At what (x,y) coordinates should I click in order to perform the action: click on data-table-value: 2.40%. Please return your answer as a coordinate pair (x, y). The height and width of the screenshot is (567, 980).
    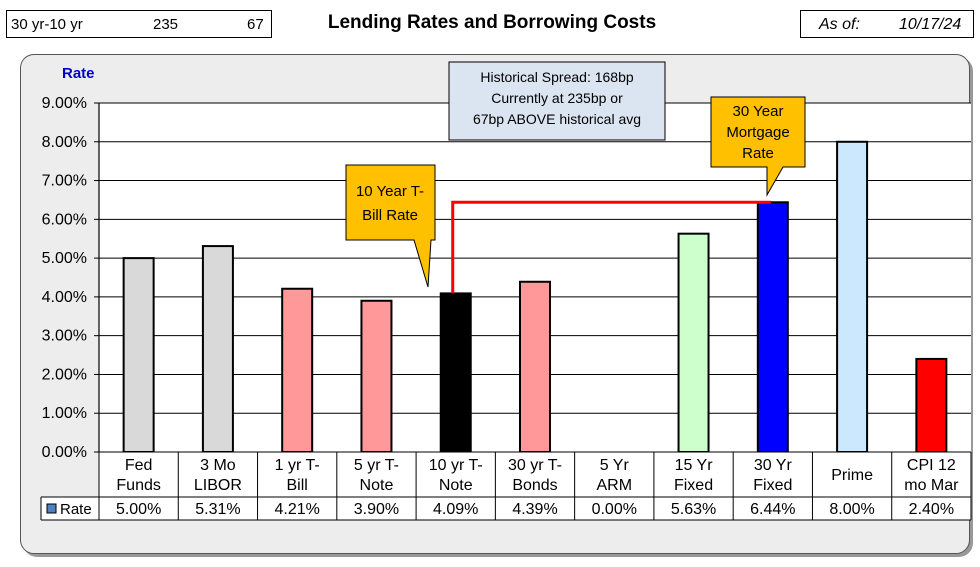
    Looking at the image, I should click on (931, 509).